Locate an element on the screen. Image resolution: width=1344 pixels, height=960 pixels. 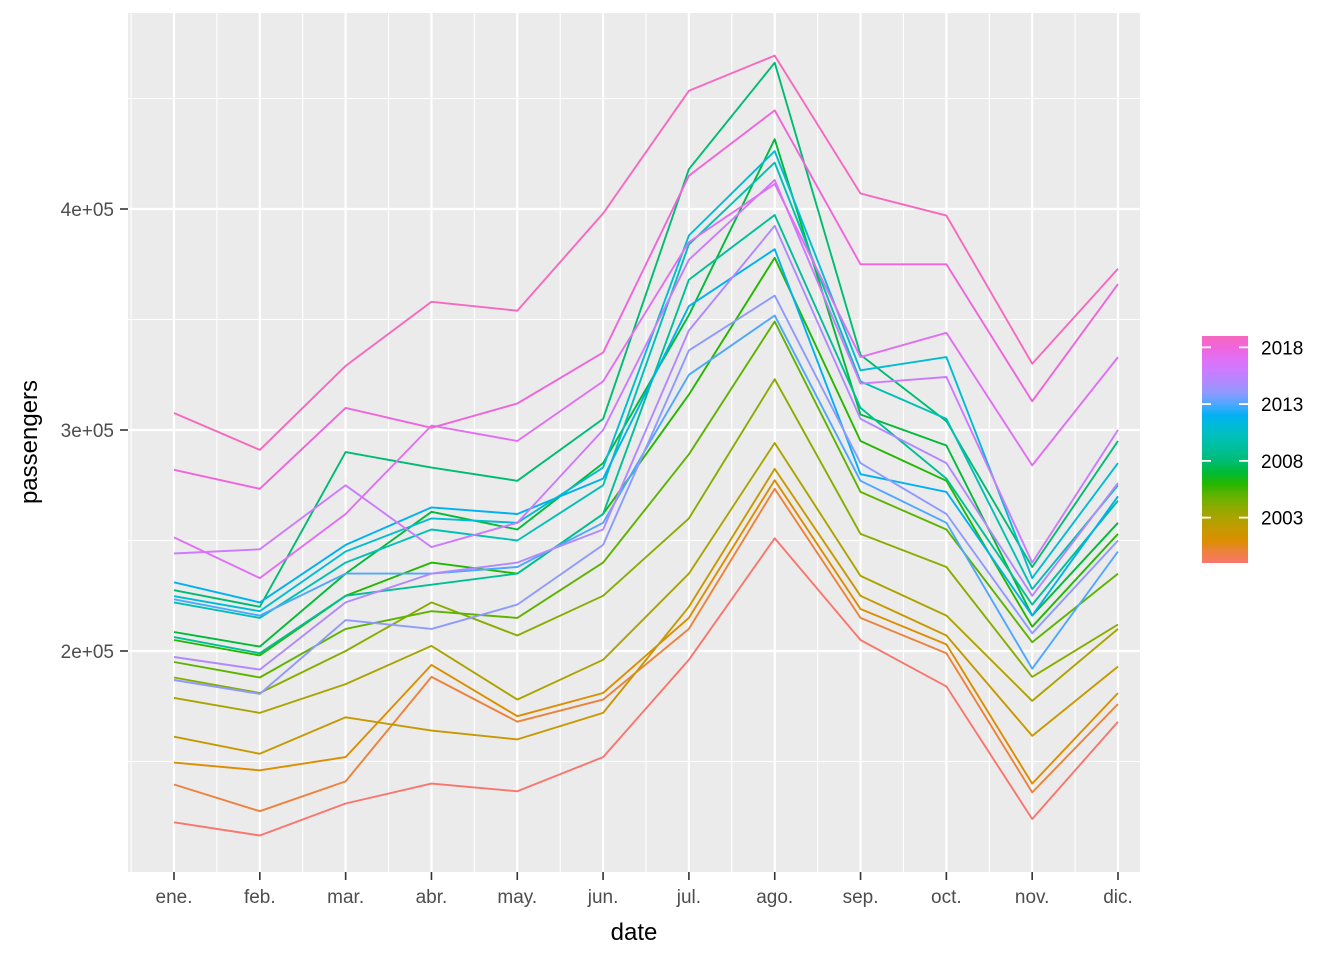
y-tick-label: 3e+05 is located at coordinates (87, 431).